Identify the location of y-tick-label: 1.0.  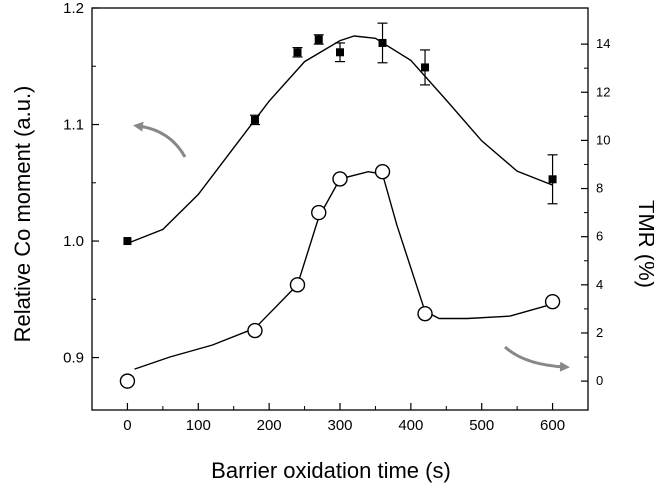
(73, 241).